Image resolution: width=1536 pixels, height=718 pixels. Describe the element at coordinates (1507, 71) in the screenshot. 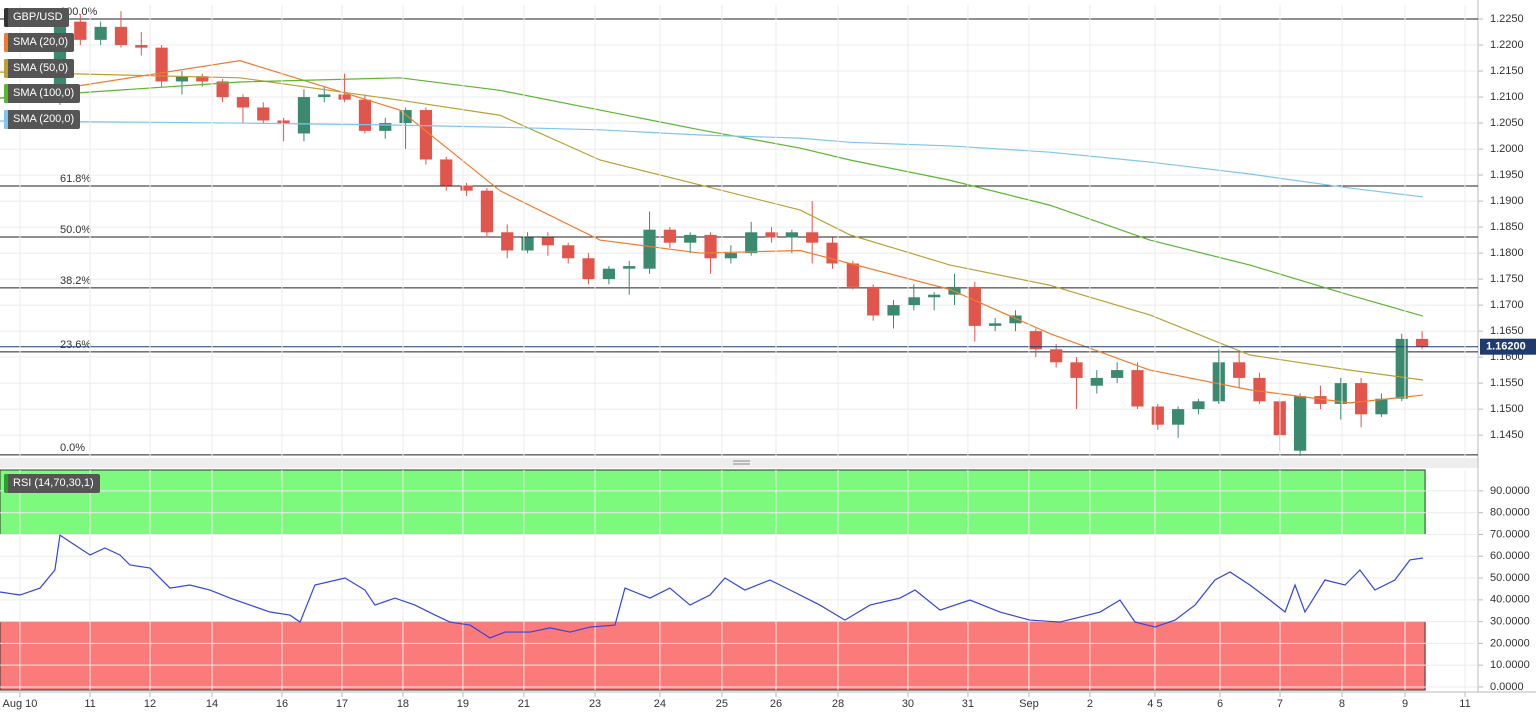

I see `y-tick-label: 1.2150` at that location.